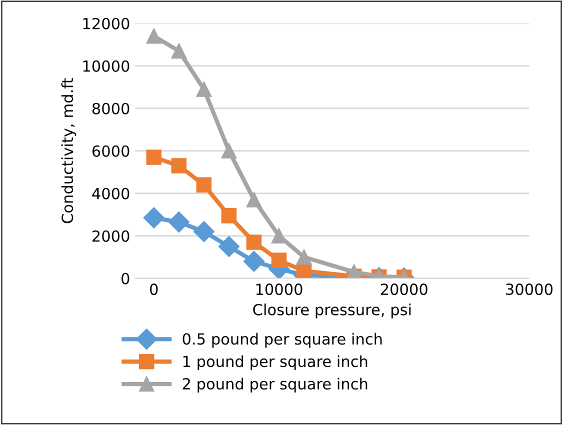 The image size is (563, 425). Describe the element at coordinates (529, 290) in the screenshot. I see `x-tick-label: 30000` at that location.